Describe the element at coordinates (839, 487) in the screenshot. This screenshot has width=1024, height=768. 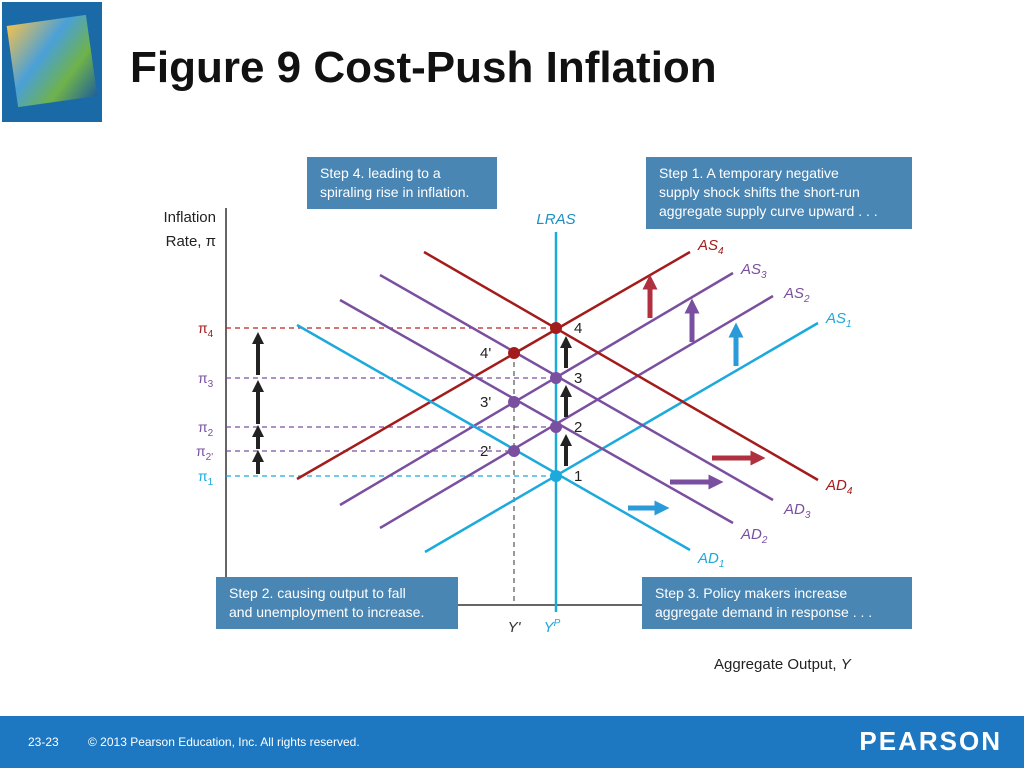
I see `curve-label: AD4` at that location.